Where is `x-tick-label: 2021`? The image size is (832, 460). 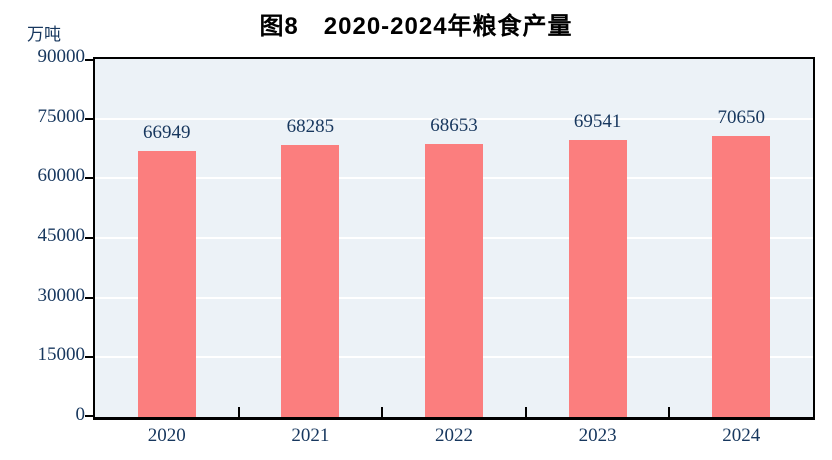
x-tick-label: 2021 is located at coordinates (310, 435).